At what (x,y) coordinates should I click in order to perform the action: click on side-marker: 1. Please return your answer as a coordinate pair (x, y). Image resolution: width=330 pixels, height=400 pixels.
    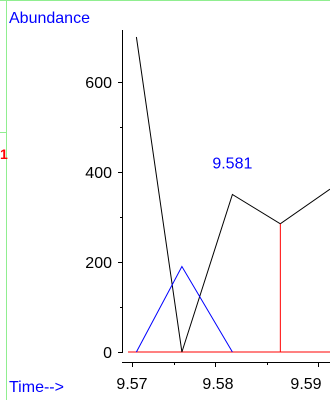
    Looking at the image, I should click on (4, 154).